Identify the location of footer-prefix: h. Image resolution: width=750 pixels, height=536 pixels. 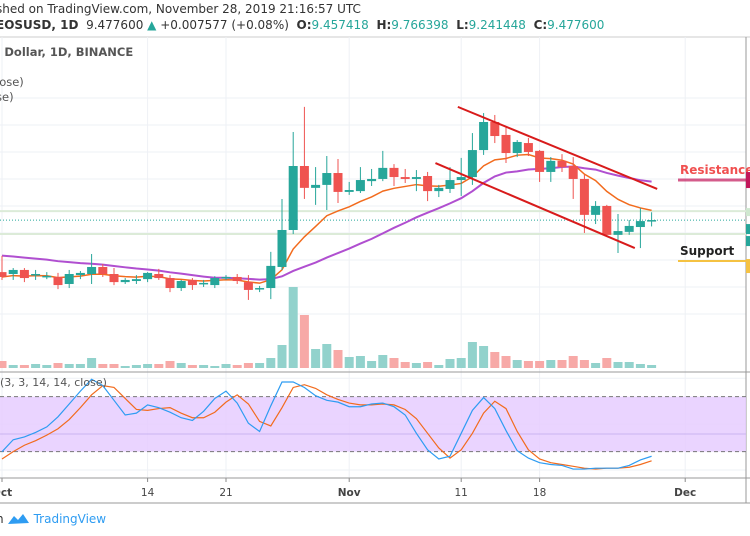
(2, 519).